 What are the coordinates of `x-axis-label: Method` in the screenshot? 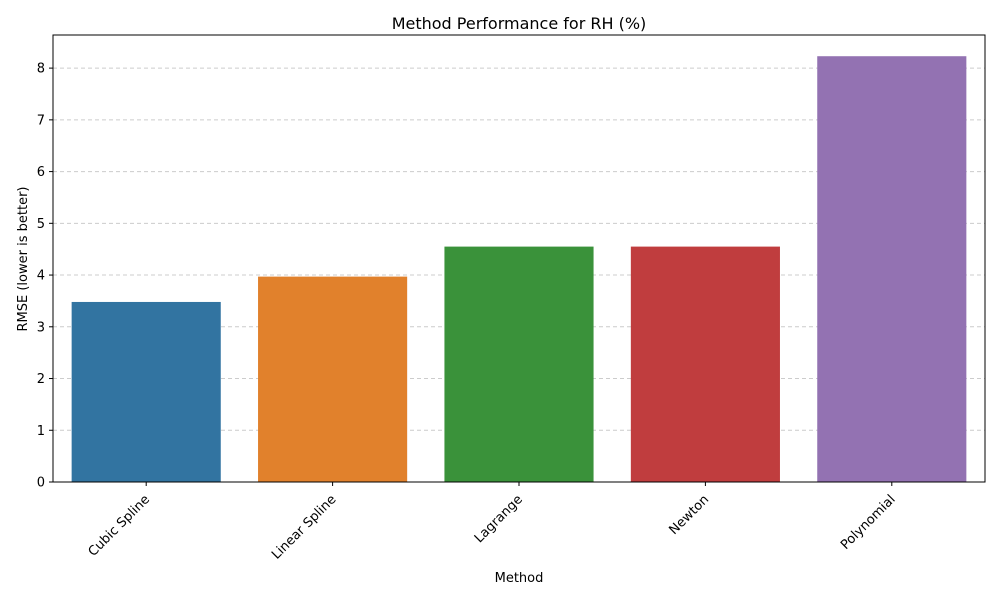 It's located at (519, 578).